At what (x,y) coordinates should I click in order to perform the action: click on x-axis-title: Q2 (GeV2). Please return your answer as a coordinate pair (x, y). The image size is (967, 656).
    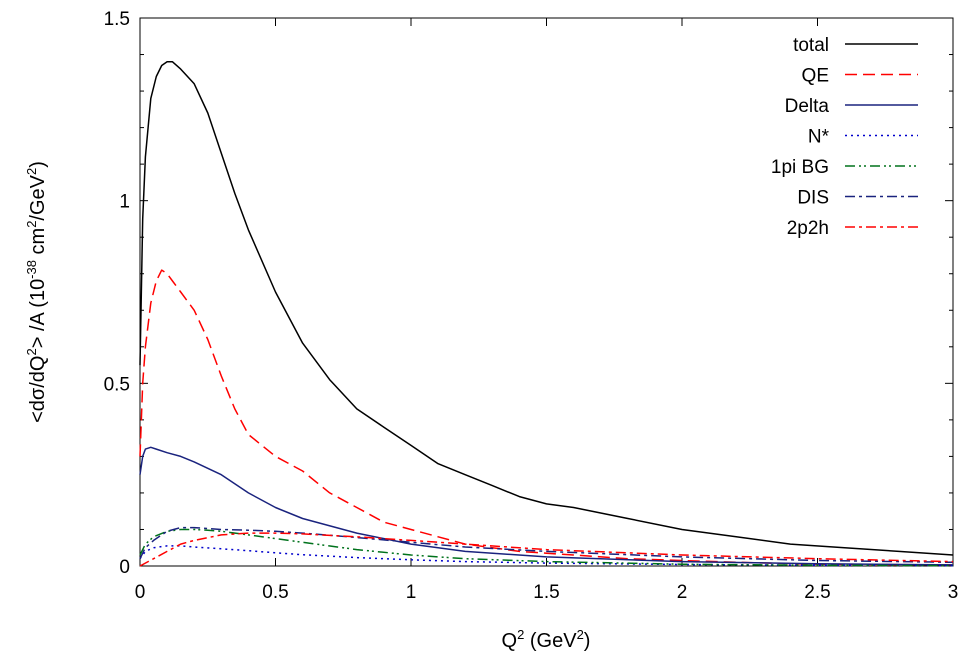
    Looking at the image, I should click on (546, 639).